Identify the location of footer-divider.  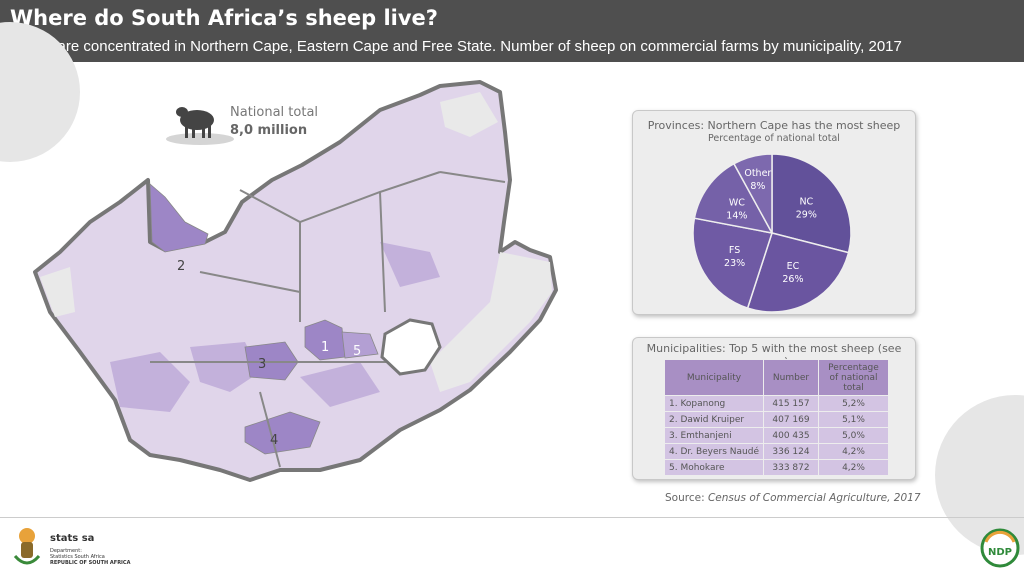
(512, 517).